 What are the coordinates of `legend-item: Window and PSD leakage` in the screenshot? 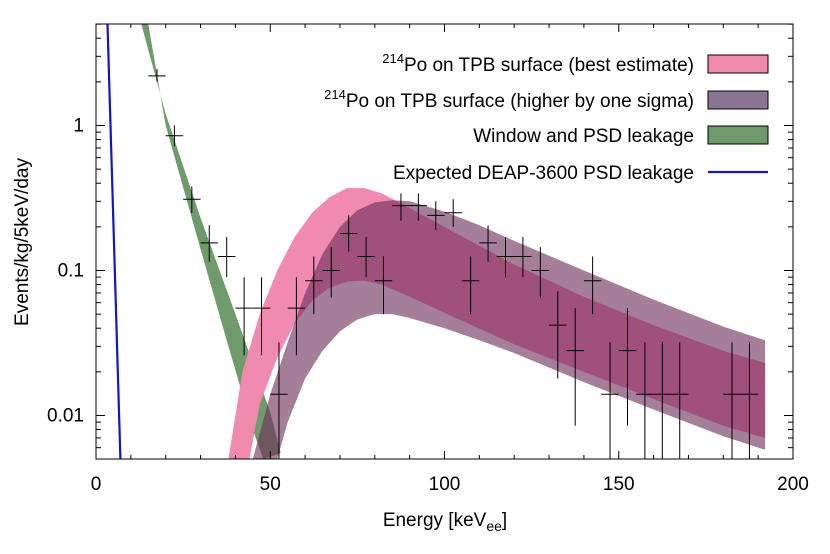 It's located at (621, 136).